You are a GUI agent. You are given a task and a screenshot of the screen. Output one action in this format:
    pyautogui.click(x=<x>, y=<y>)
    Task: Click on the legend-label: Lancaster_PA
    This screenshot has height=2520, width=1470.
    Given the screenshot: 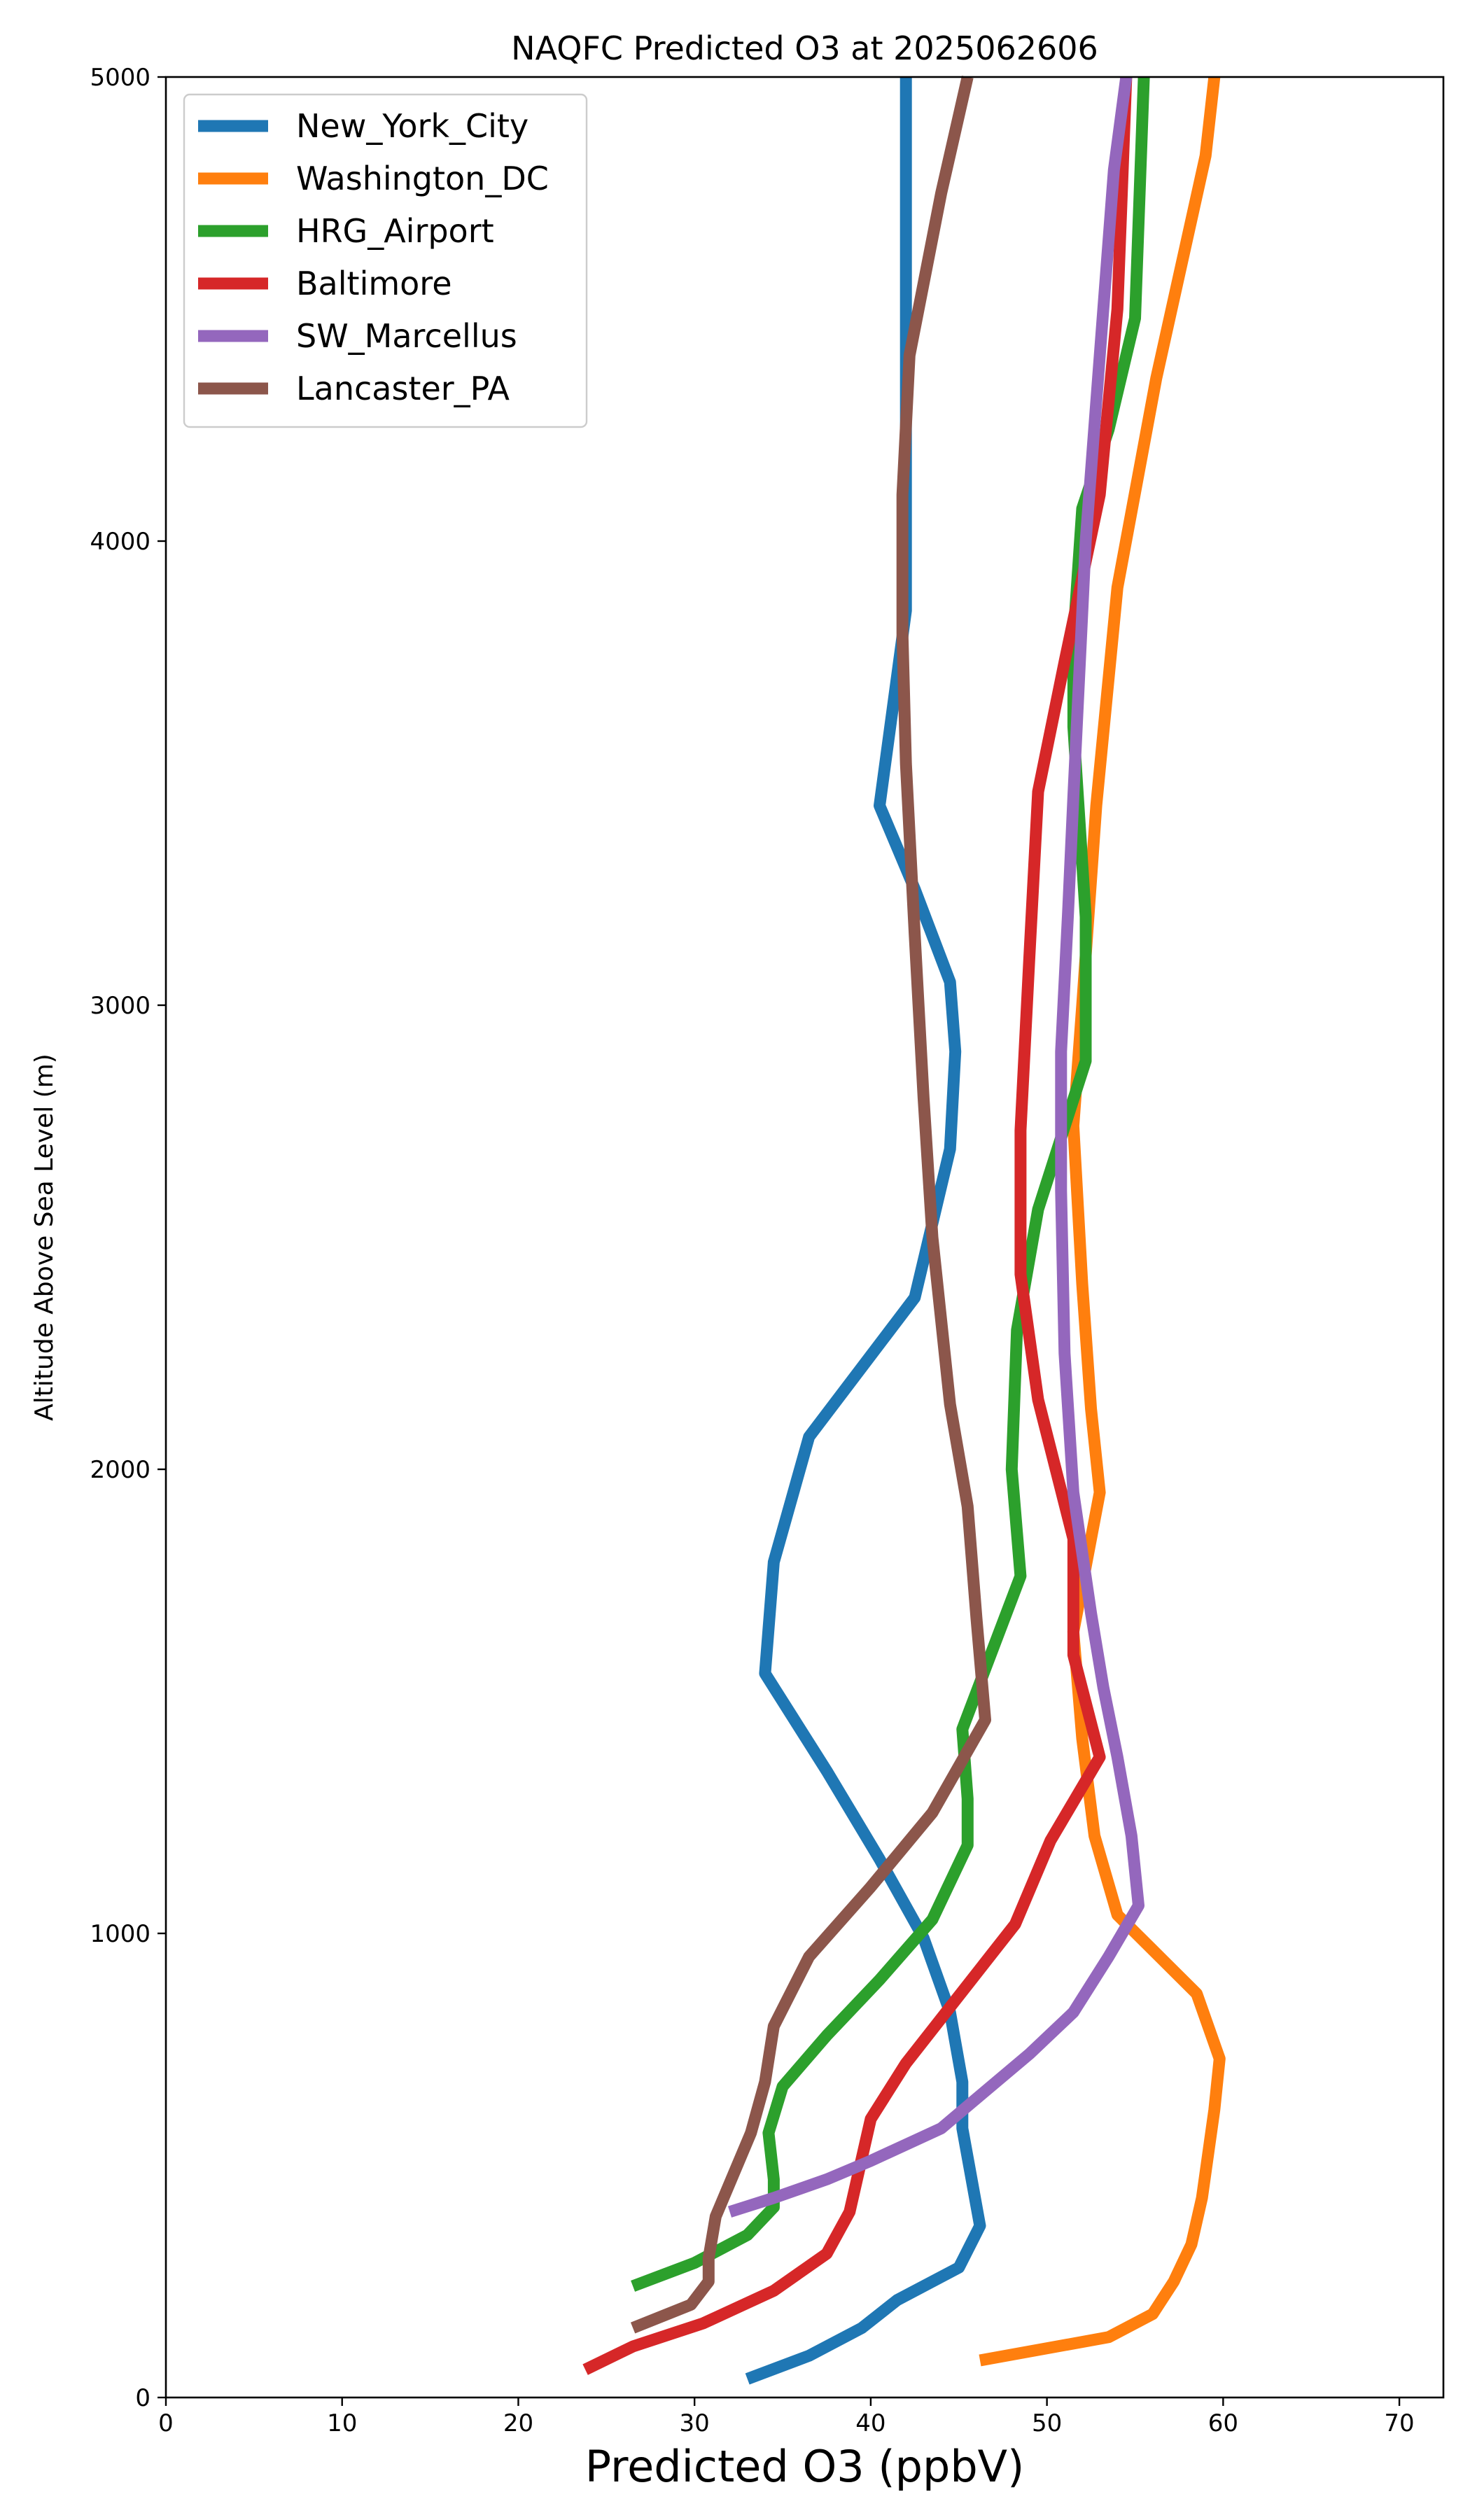 What is the action you would take?
    pyautogui.click(x=403, y=388)
    